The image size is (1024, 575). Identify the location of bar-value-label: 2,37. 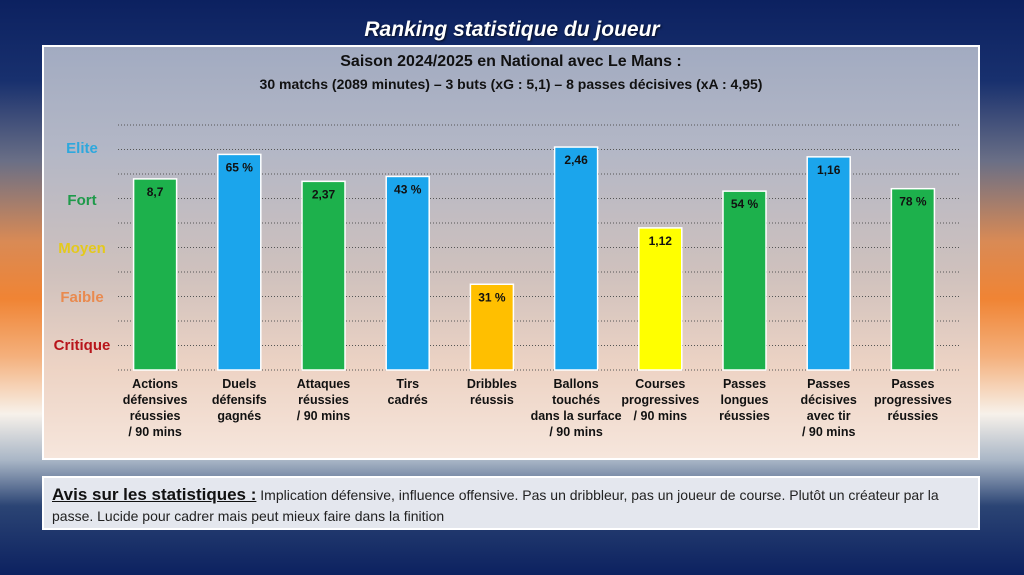
(324, 194).